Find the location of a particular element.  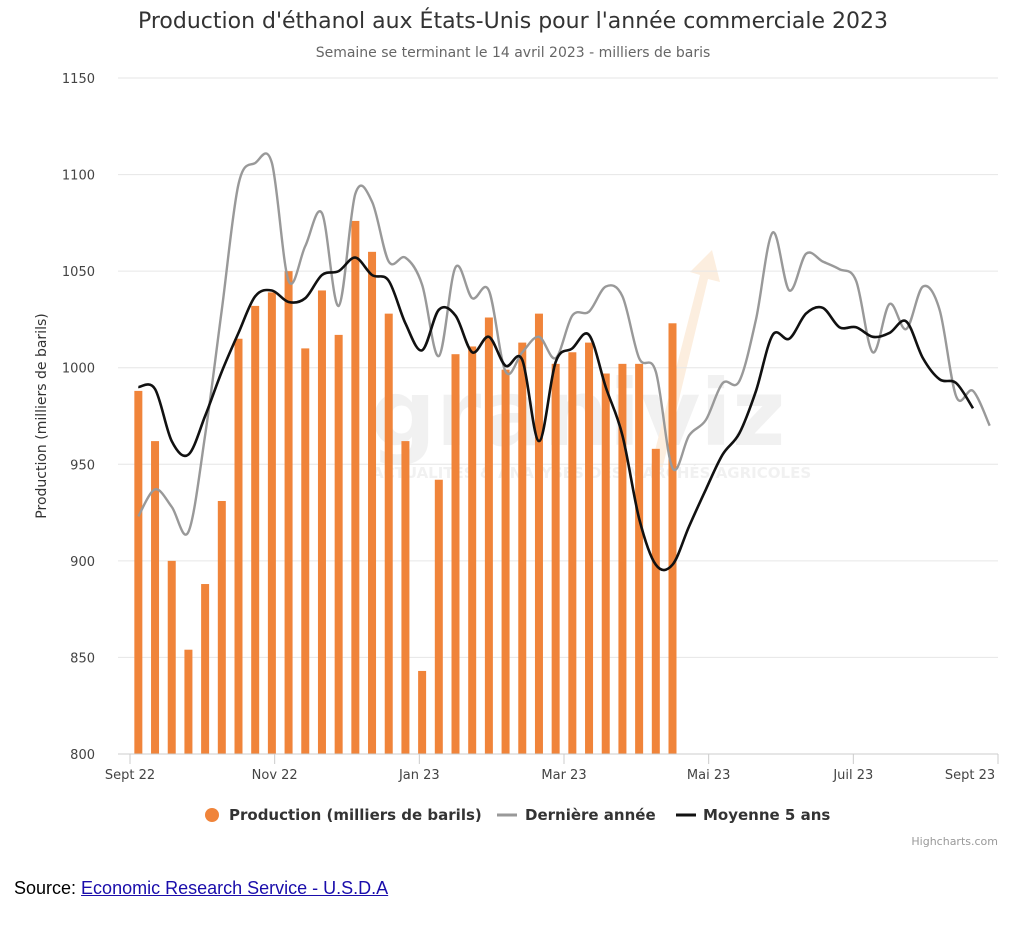

legend-item-derniere: Dernière année is located at coordinates (576, 815).